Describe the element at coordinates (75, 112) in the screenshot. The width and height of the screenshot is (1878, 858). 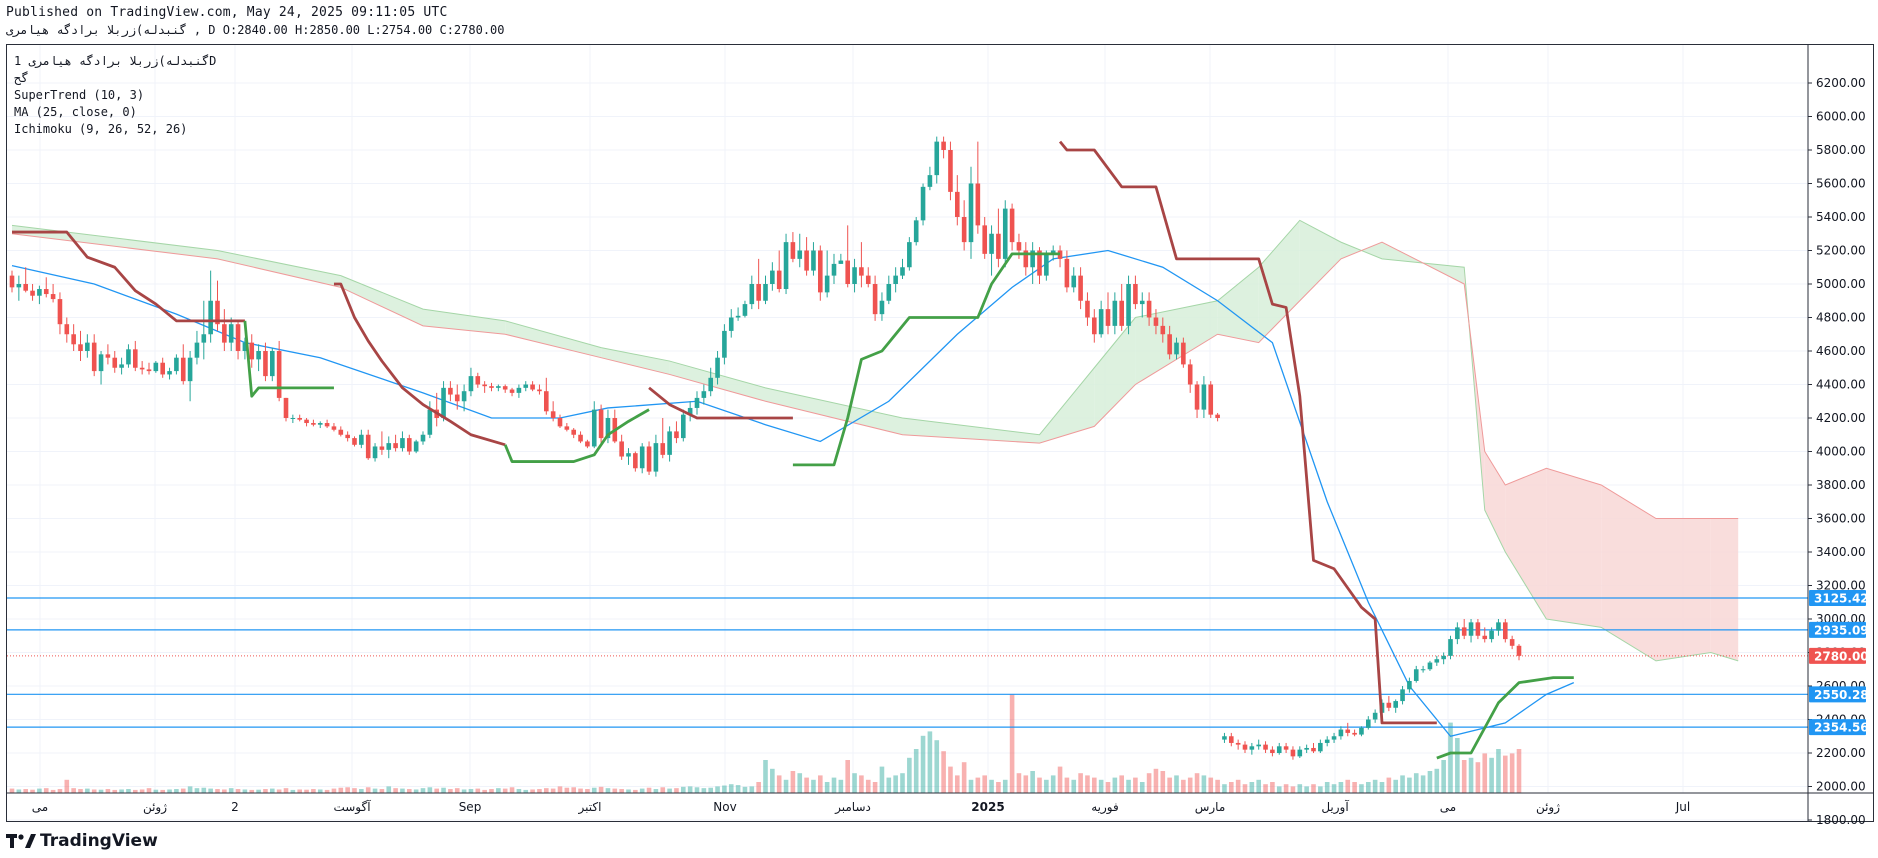
I see `legend-ma: MA (25, close, 0)` at that location.